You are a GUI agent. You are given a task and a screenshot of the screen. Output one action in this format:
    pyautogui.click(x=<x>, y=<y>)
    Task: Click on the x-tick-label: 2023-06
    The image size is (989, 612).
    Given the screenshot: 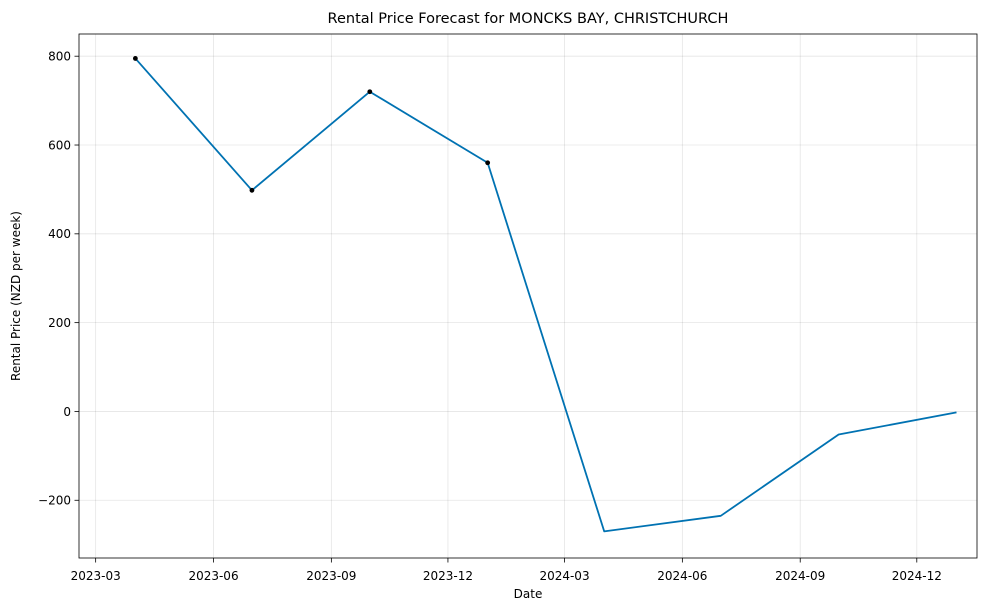 What is the action you would take?
    pyautogui.click(x=213, y=576)
    